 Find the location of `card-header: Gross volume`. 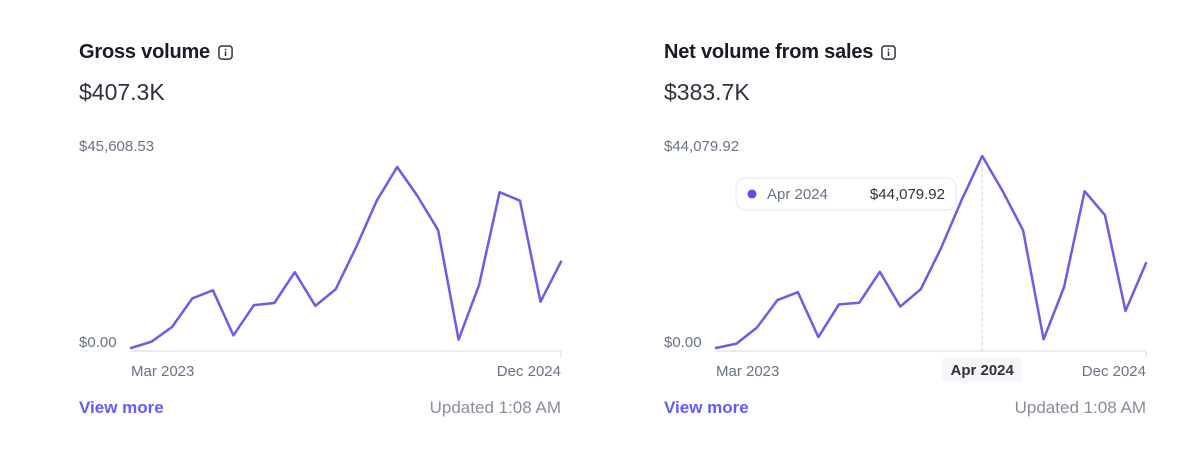

card-header: Gross volume is located at coordinates (156, 52).